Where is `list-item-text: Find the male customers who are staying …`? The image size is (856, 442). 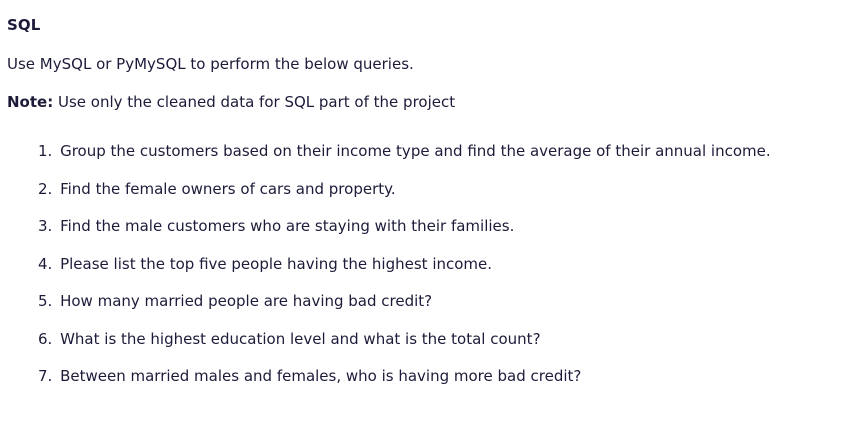 list-item-text: Find the male customers who are staying … is located at coordinates (287, 226).